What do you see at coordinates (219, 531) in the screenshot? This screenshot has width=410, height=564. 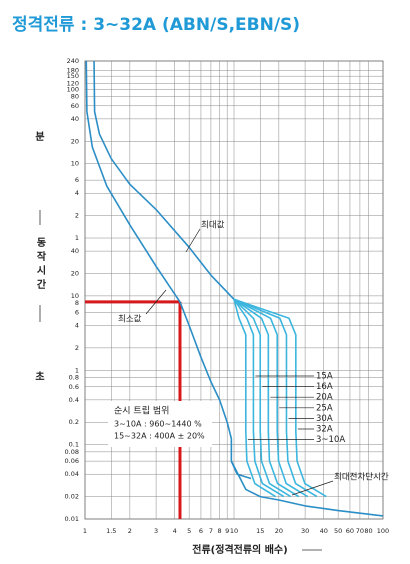 I see `x-tick-label: 8` at bounding box center [219, 531].